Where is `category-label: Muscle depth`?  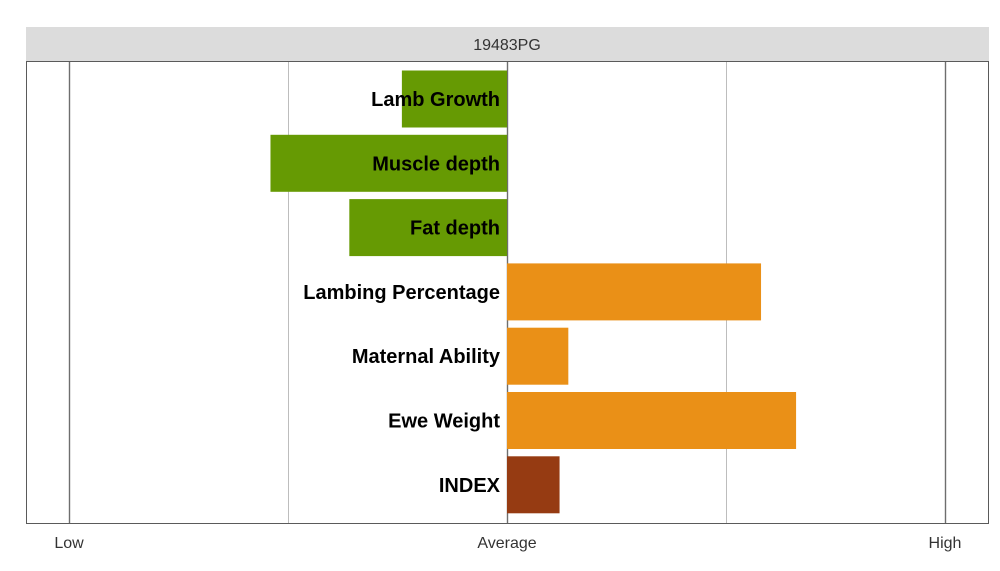
category-label: Muscle depth is located at coordinates (436, 164).